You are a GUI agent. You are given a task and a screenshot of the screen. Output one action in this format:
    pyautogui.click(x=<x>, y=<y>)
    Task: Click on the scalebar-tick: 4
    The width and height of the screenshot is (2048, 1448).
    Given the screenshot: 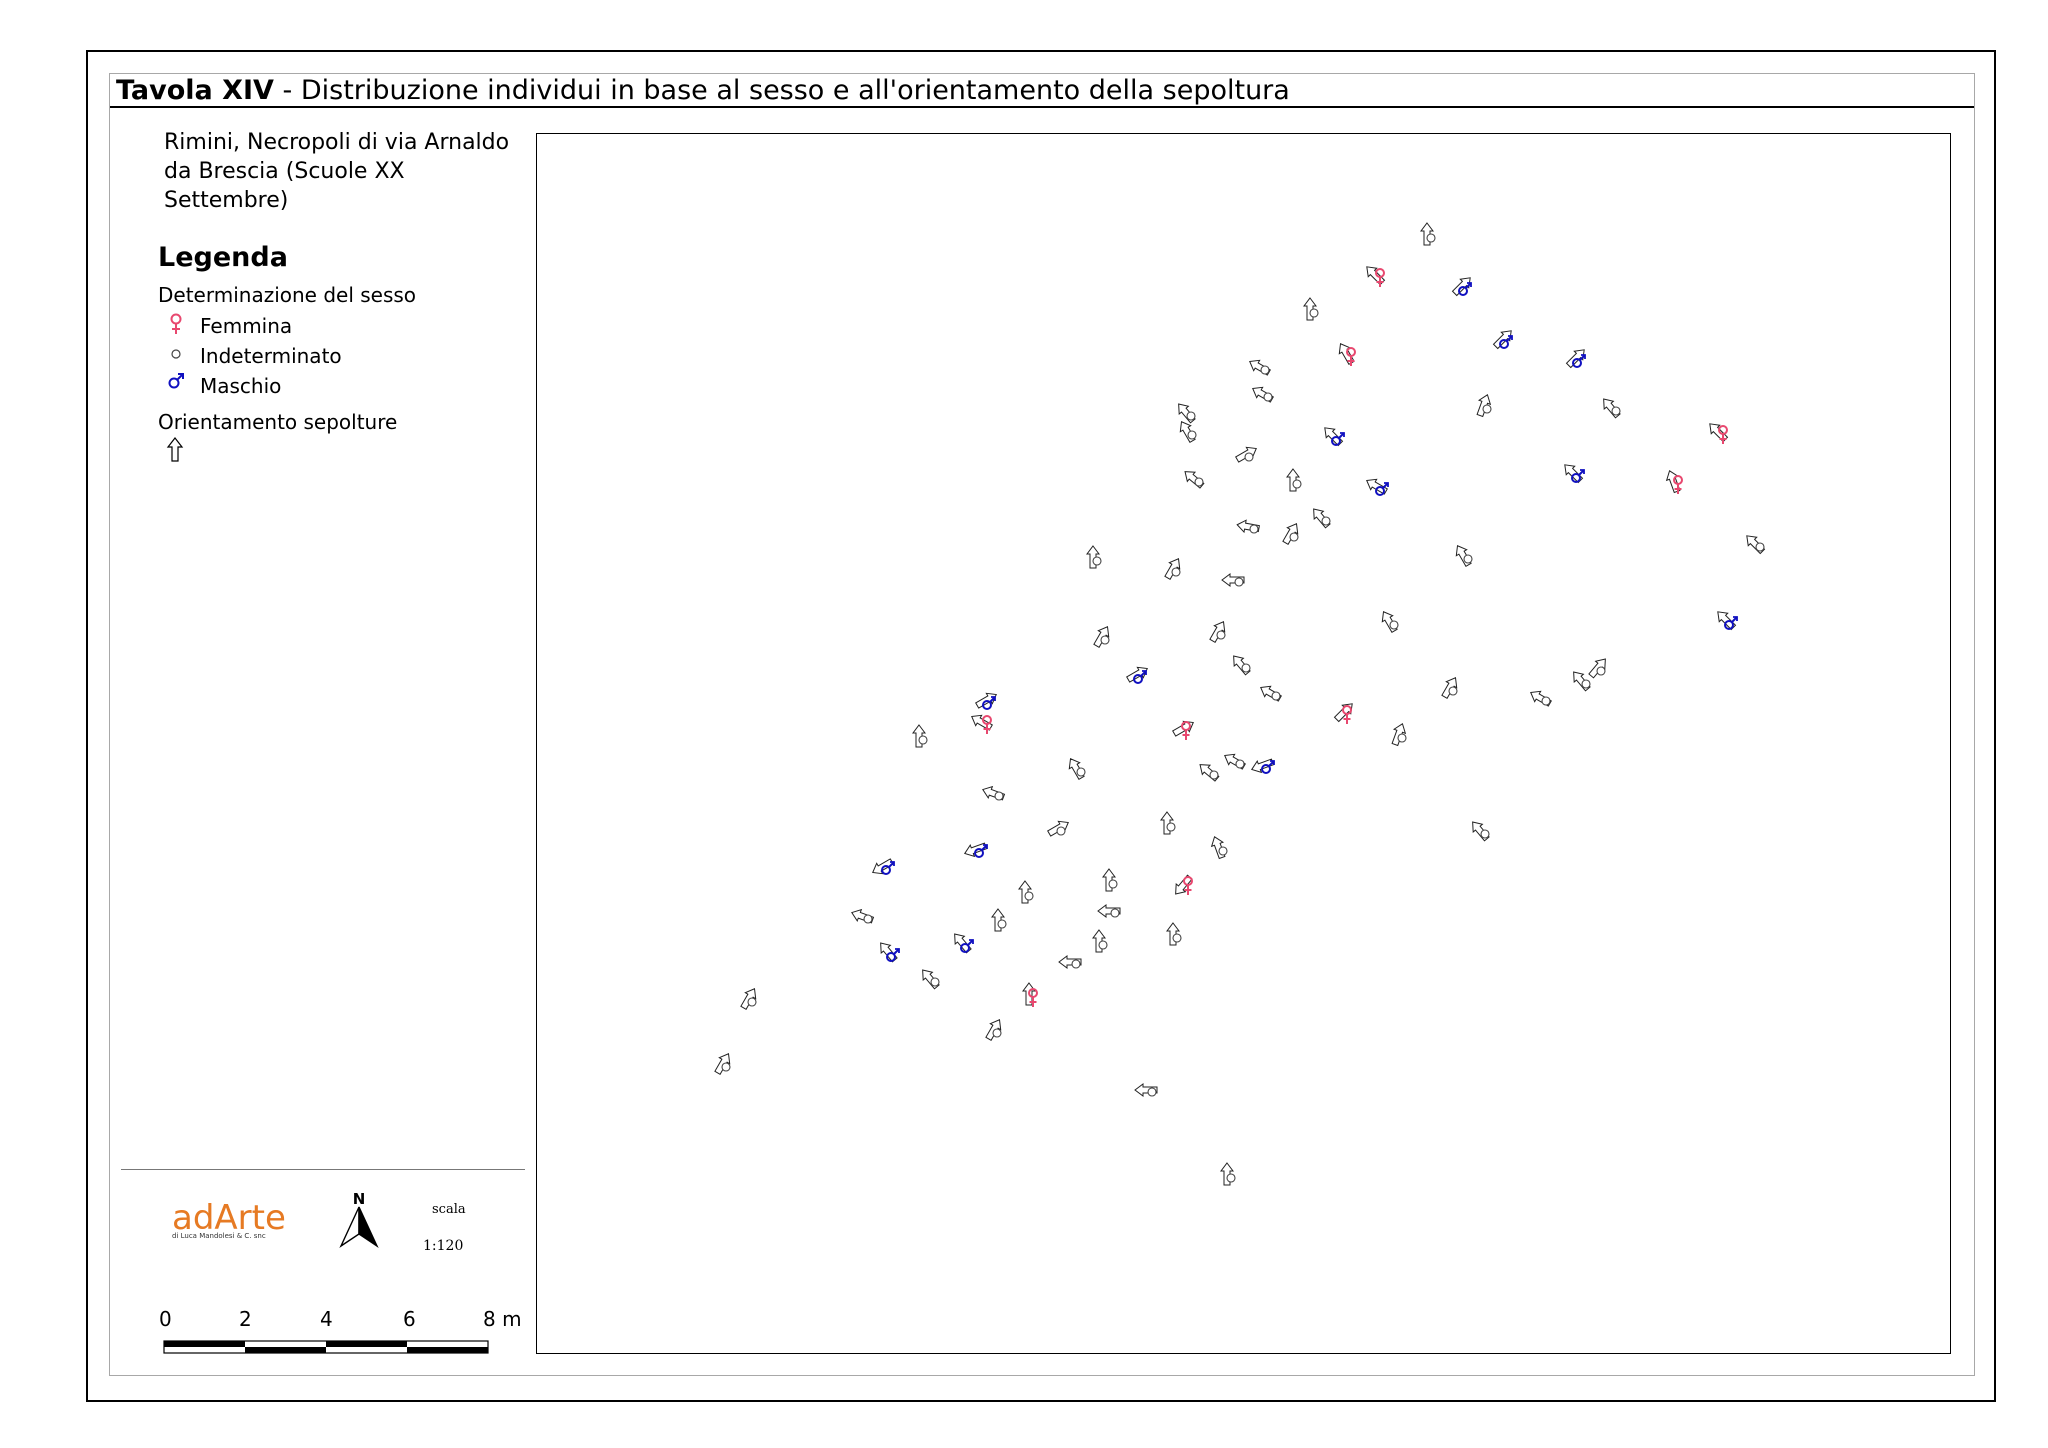 What is the action you would take?
    pyautogui.click(x=326, y=1319)
    